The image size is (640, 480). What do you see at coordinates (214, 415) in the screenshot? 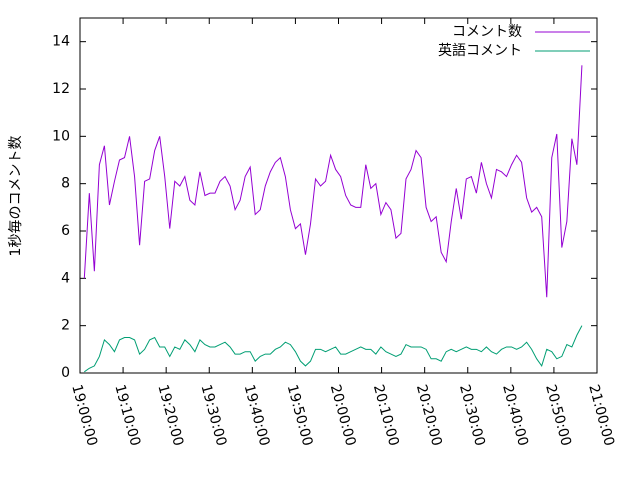
I see `x-tick-label: 19:30:00` at bounding box center [214, 415].